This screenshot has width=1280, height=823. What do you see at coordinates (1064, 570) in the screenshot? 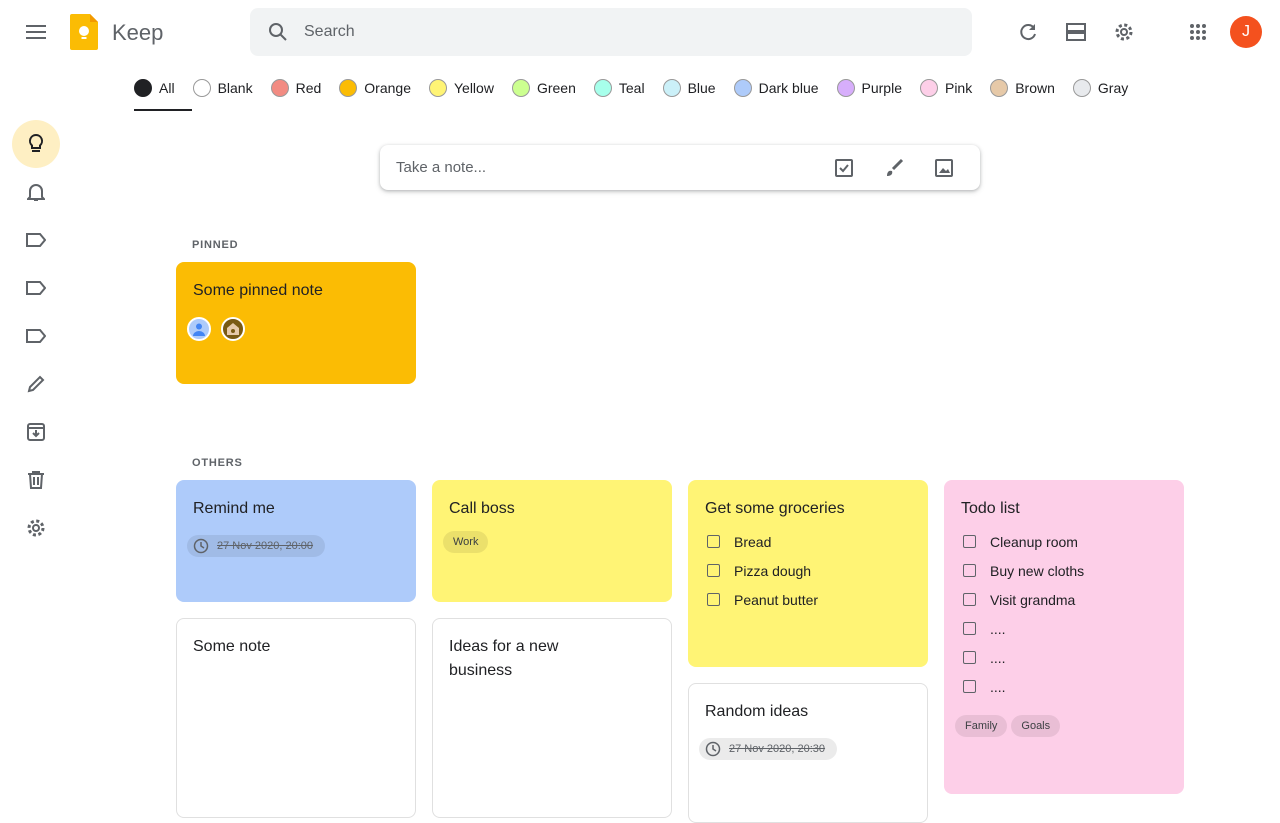
I see `checklist-item: Buy new cloths` at bounding box center [1064, 570].